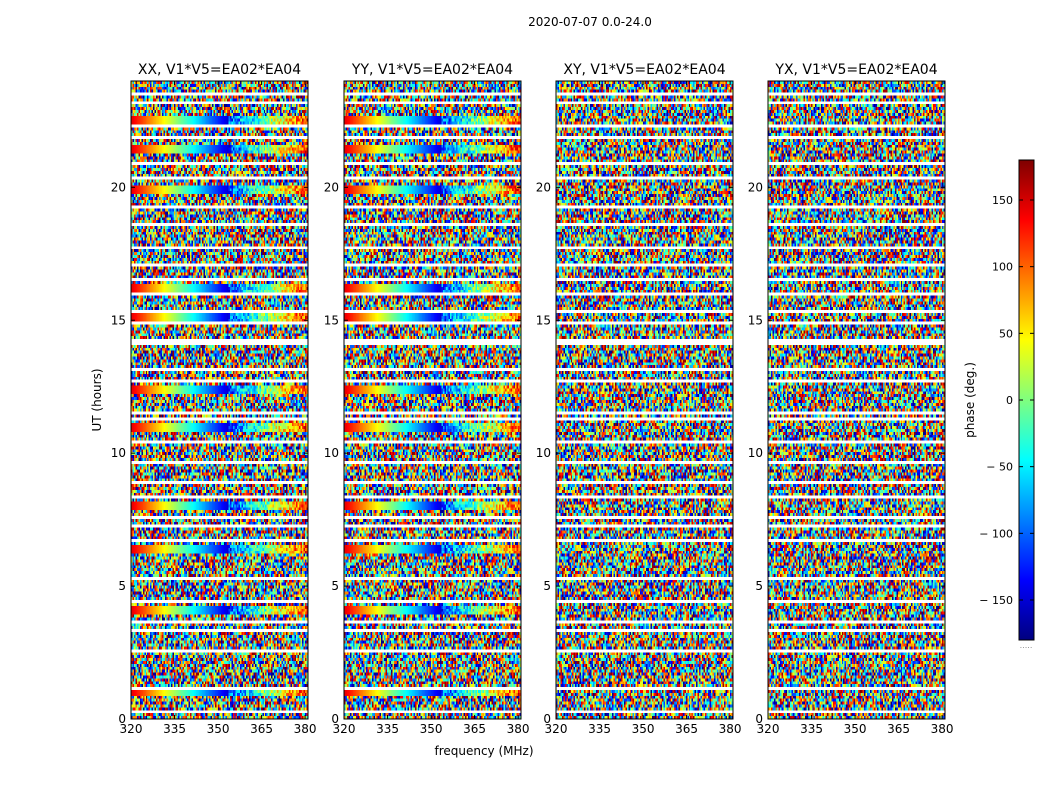 This screenshot has height=800, width=1050. What do you see at coordinates (331, 453) in the screenshot?
I see `panel-1-ytick-label: 10` at bounding box center [331, 453].